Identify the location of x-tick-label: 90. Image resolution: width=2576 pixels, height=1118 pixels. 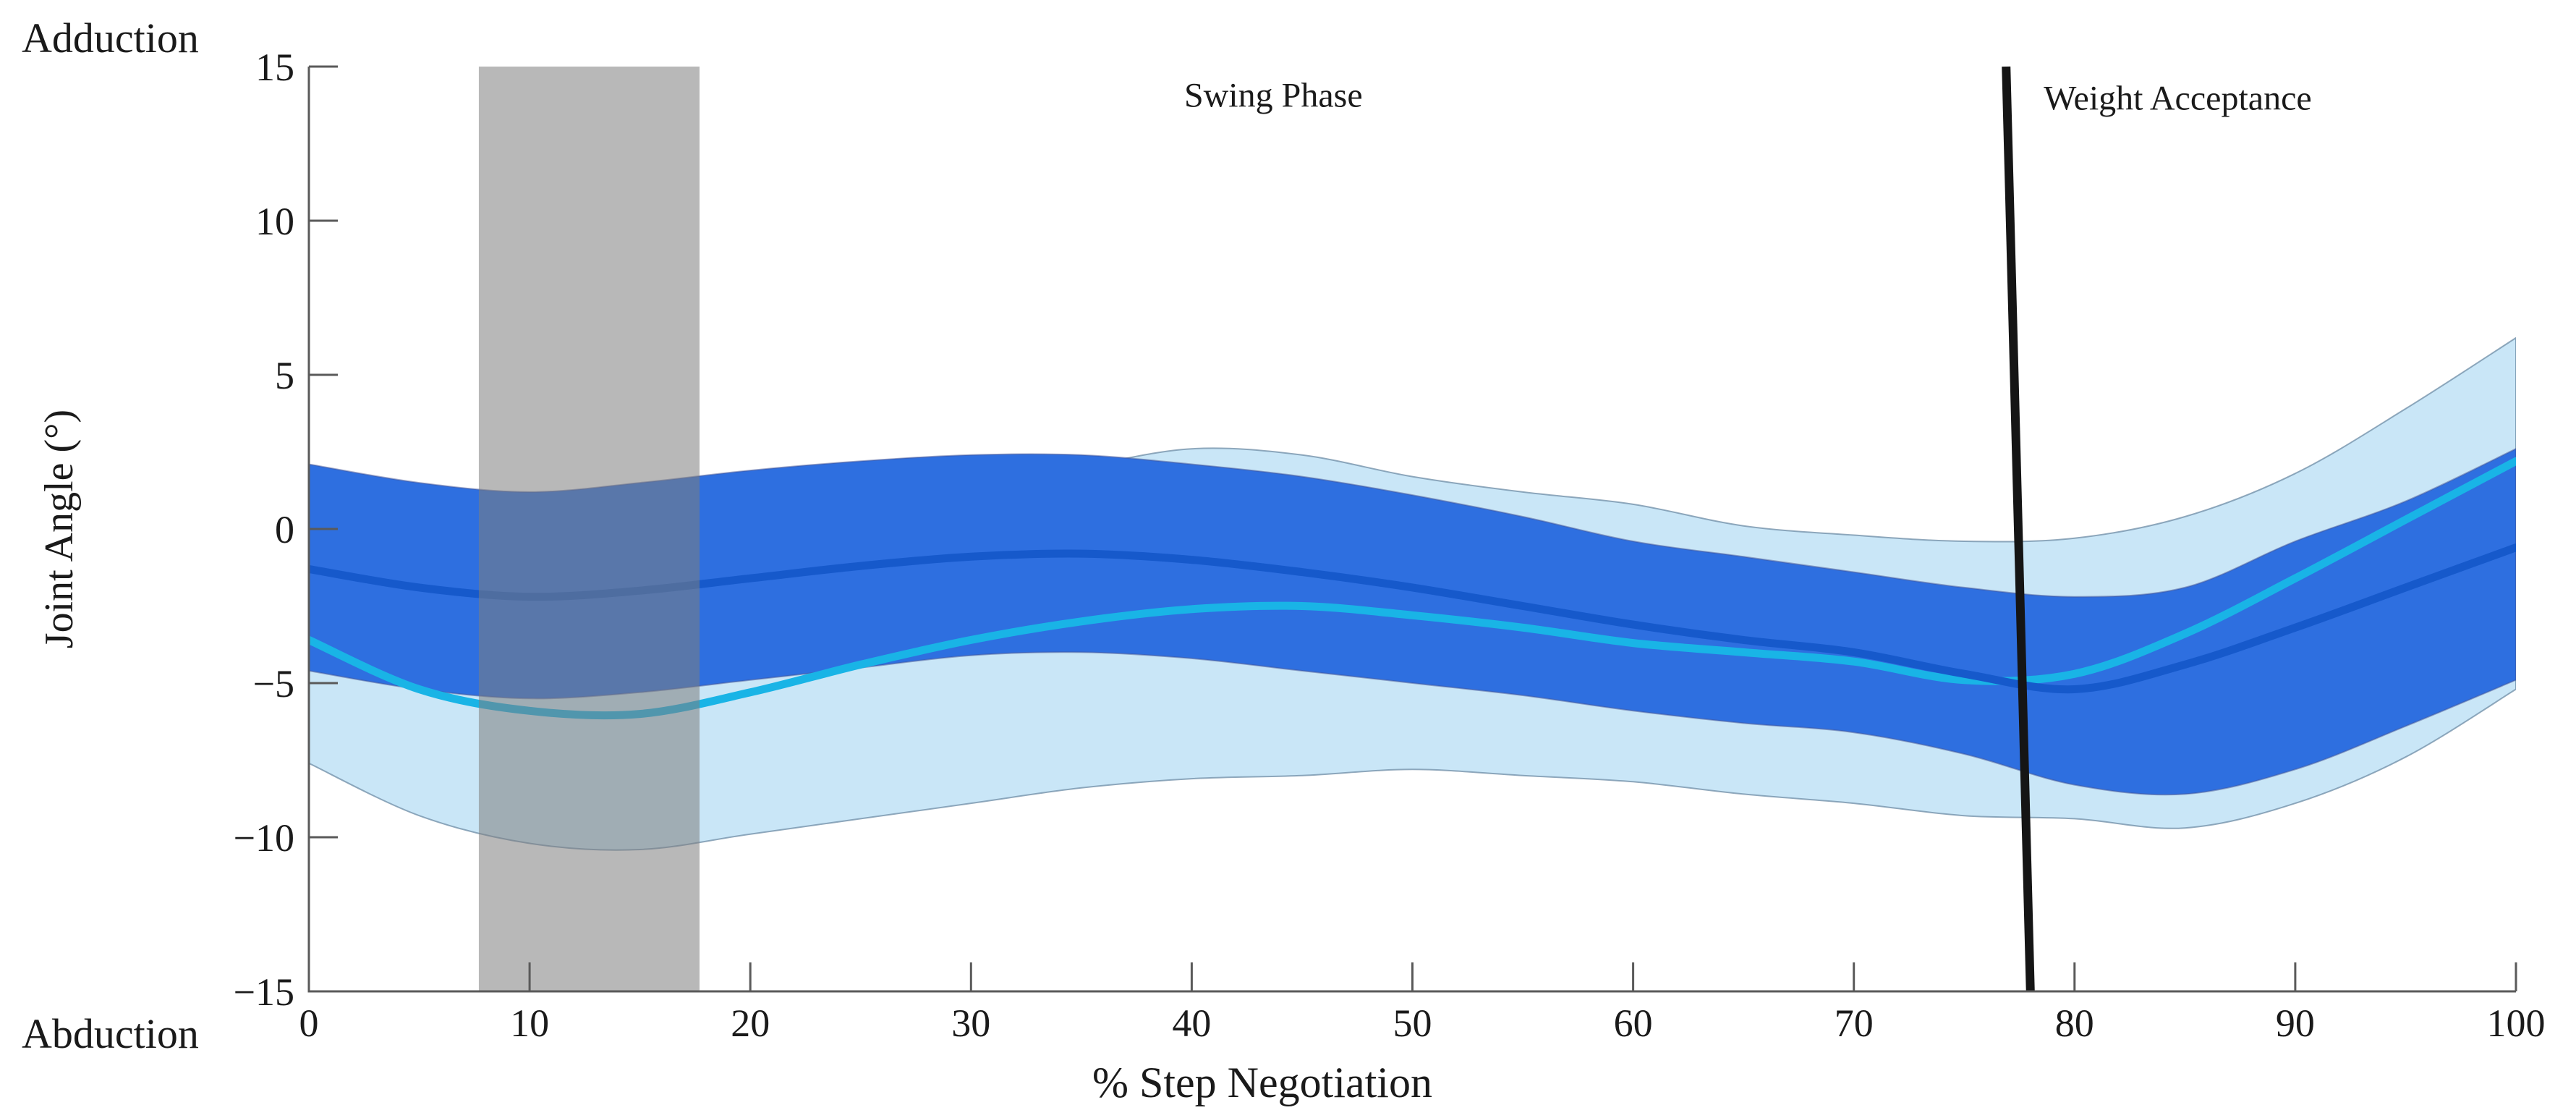
(2295, 1023).